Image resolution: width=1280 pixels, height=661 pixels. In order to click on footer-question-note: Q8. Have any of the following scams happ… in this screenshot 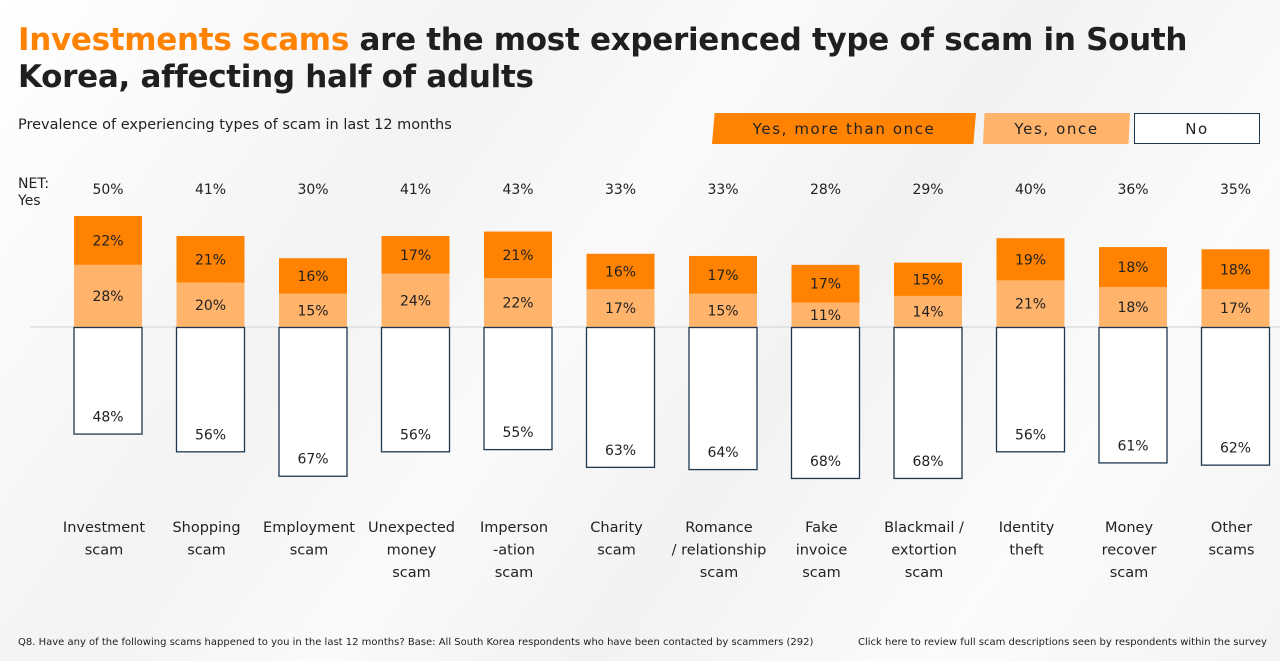, I will do `click(416, 642)`.